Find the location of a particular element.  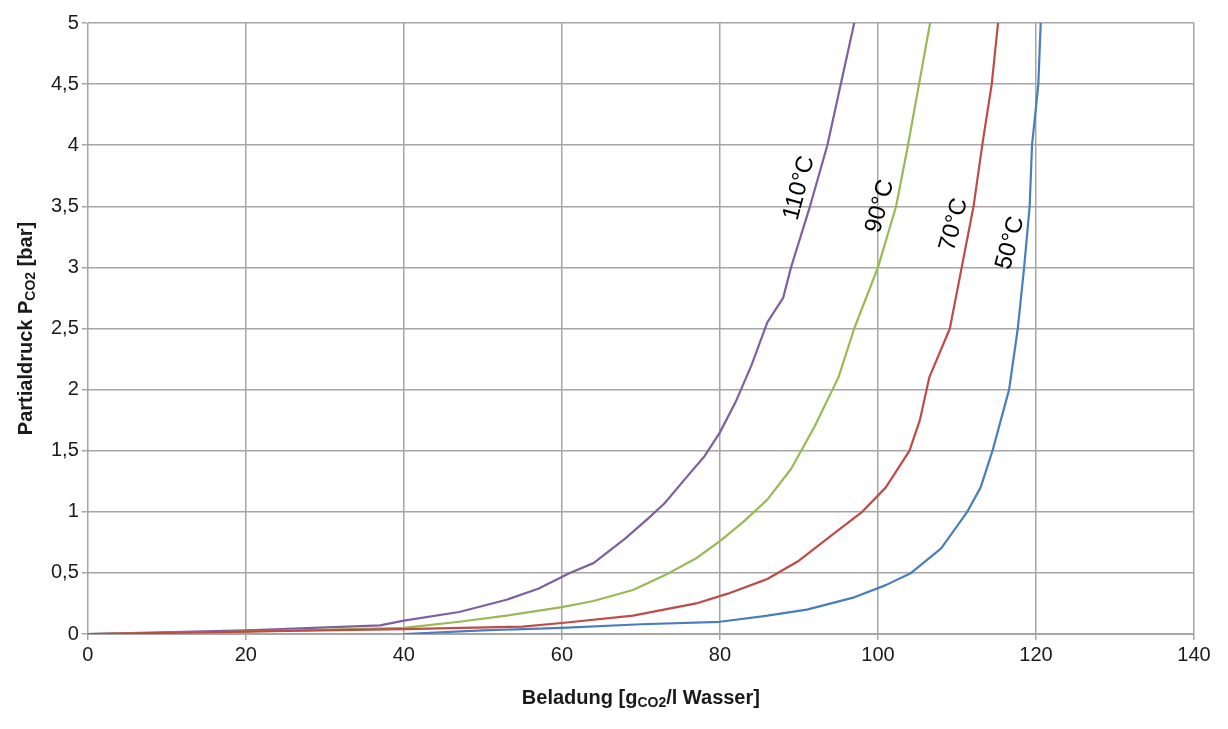

y-tick-label: 1 is located at coordinates (73, 510).